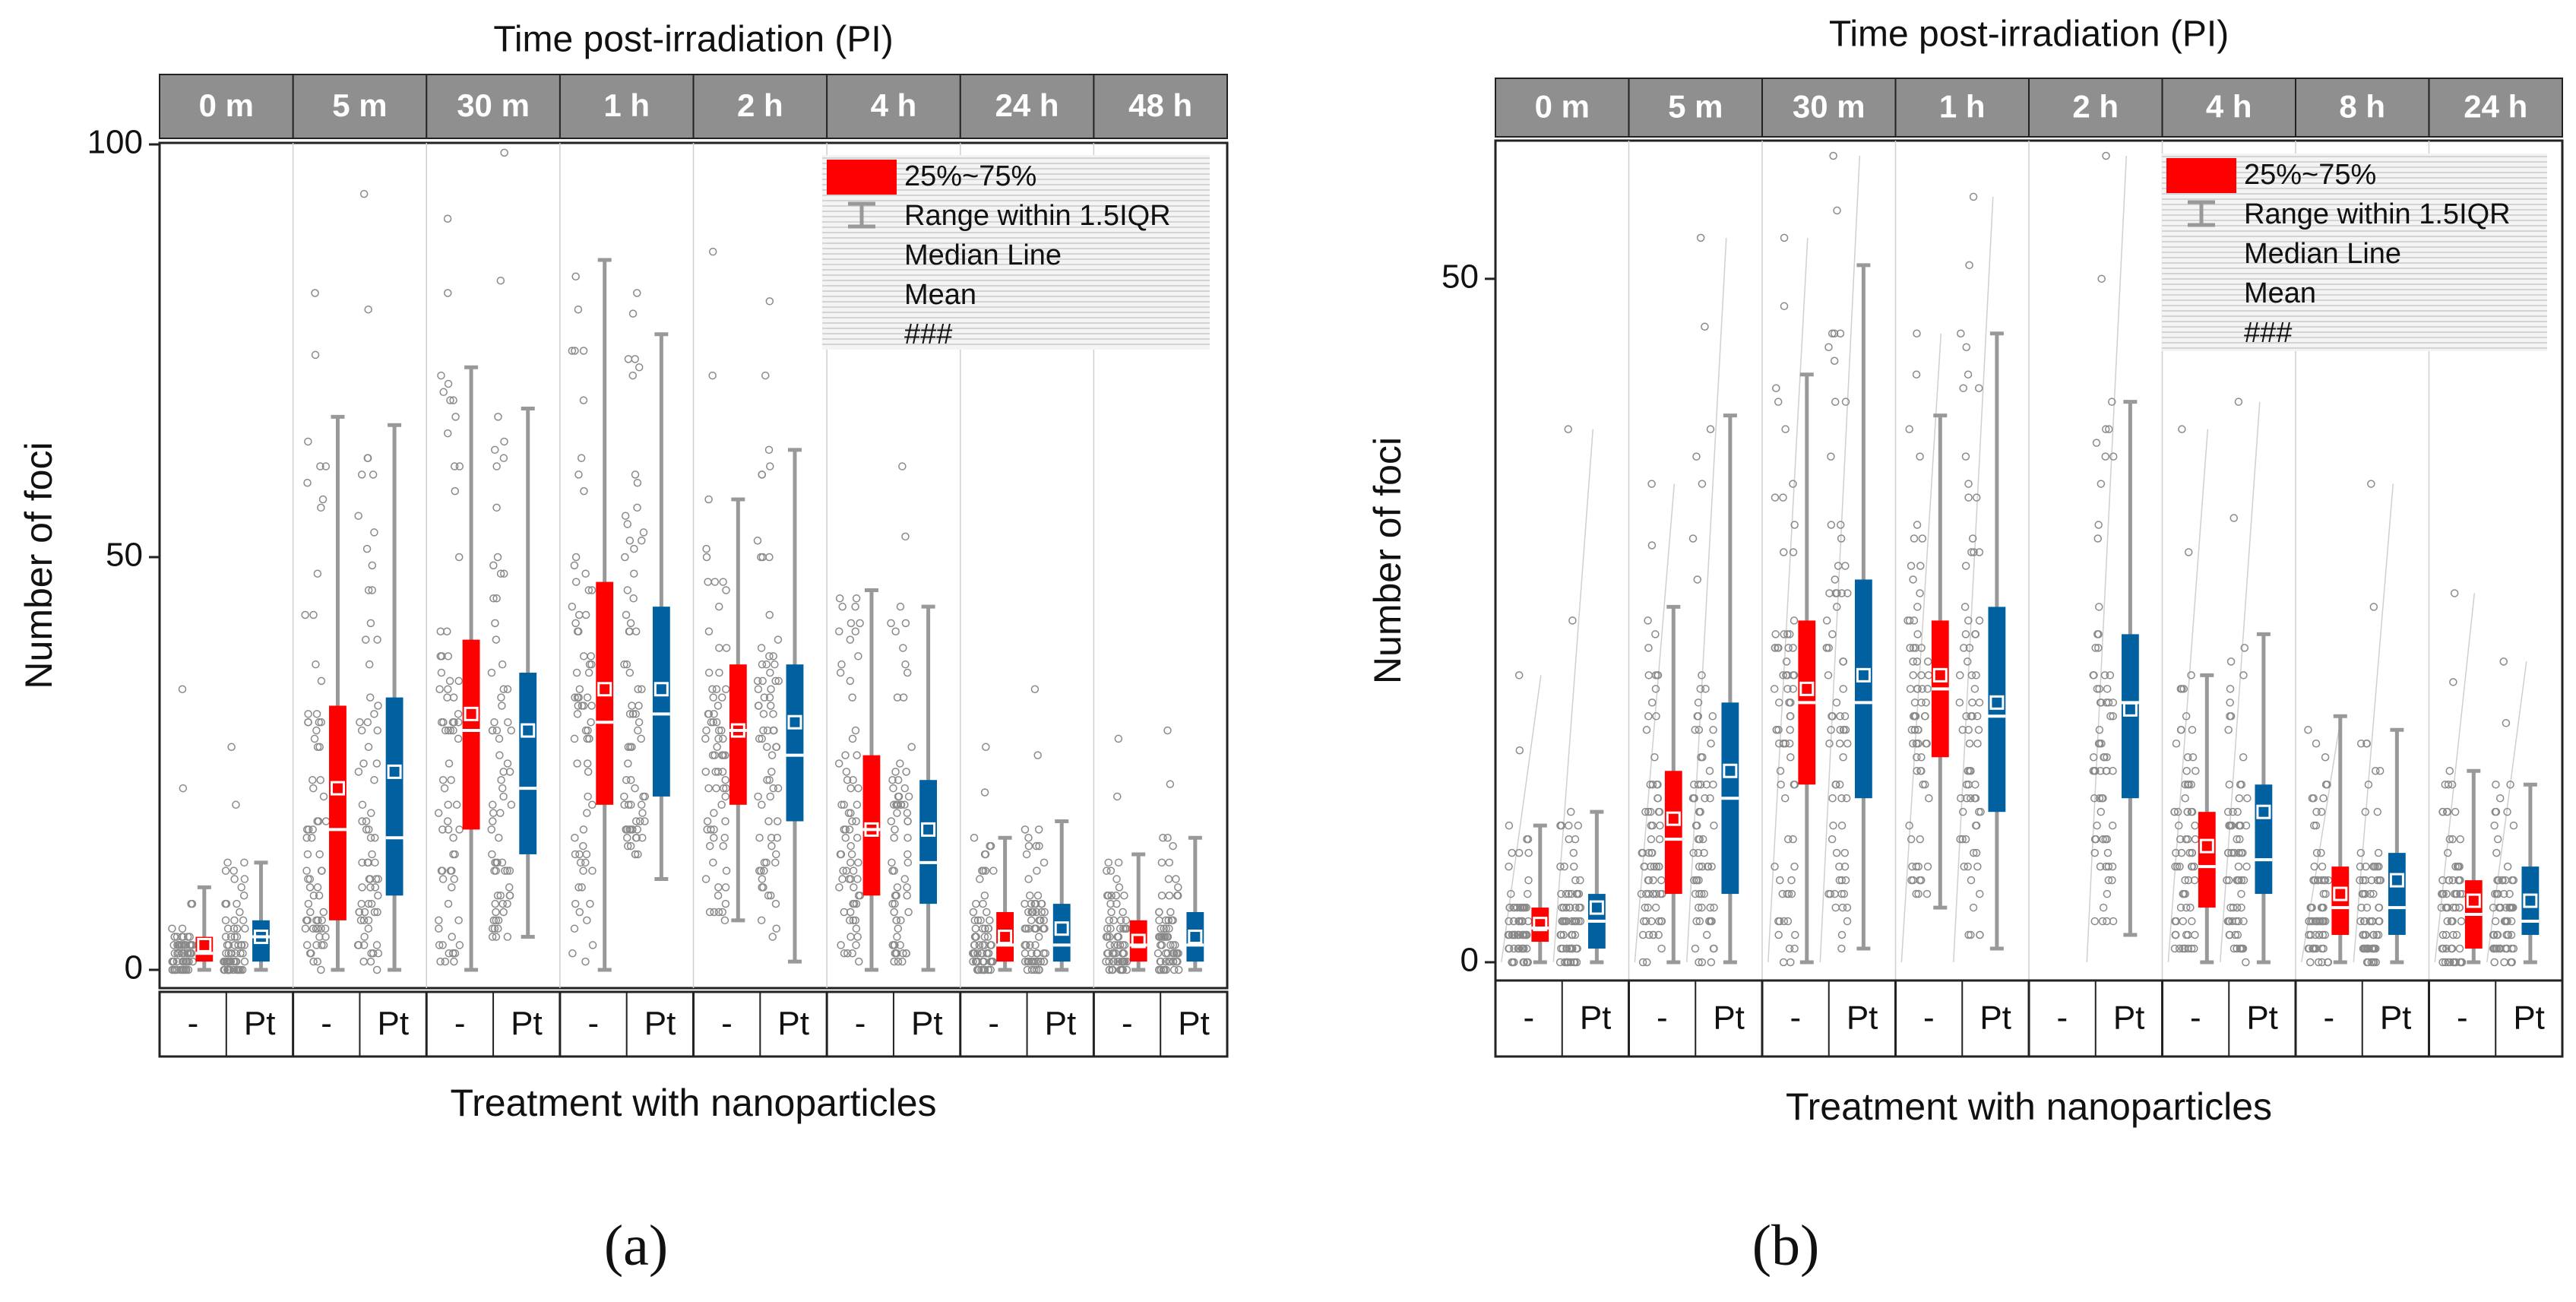  What do you see at coordinates (2340, 893) in the screenshot?
I see `mean-marker` at bounding box center [2340, 893].